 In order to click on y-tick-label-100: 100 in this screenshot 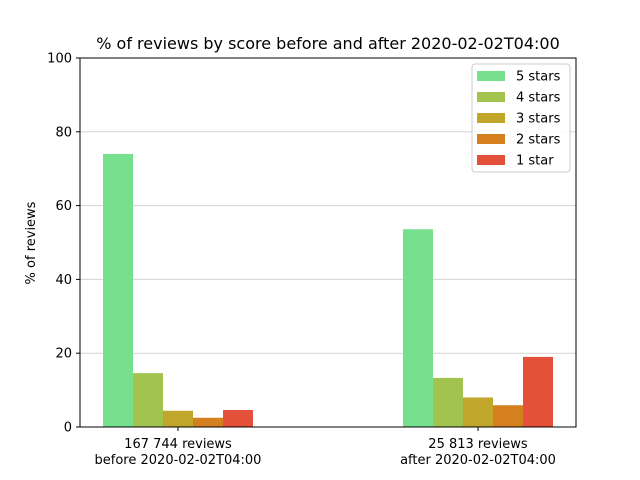, I will do `click(59, 59)`.